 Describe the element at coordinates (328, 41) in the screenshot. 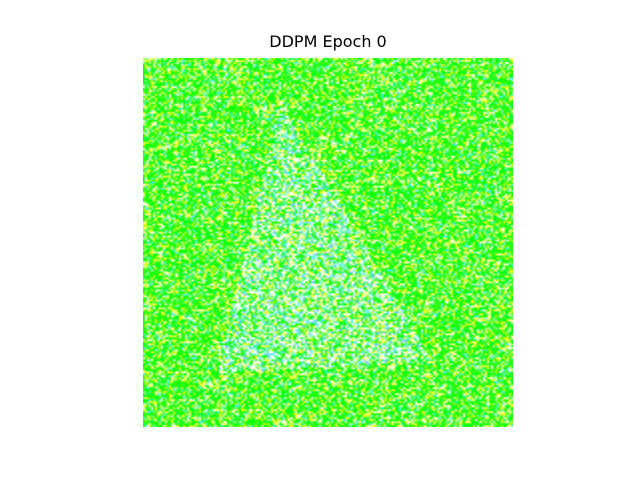

I see `figure-title: DDPM Epoch 0` at that location.